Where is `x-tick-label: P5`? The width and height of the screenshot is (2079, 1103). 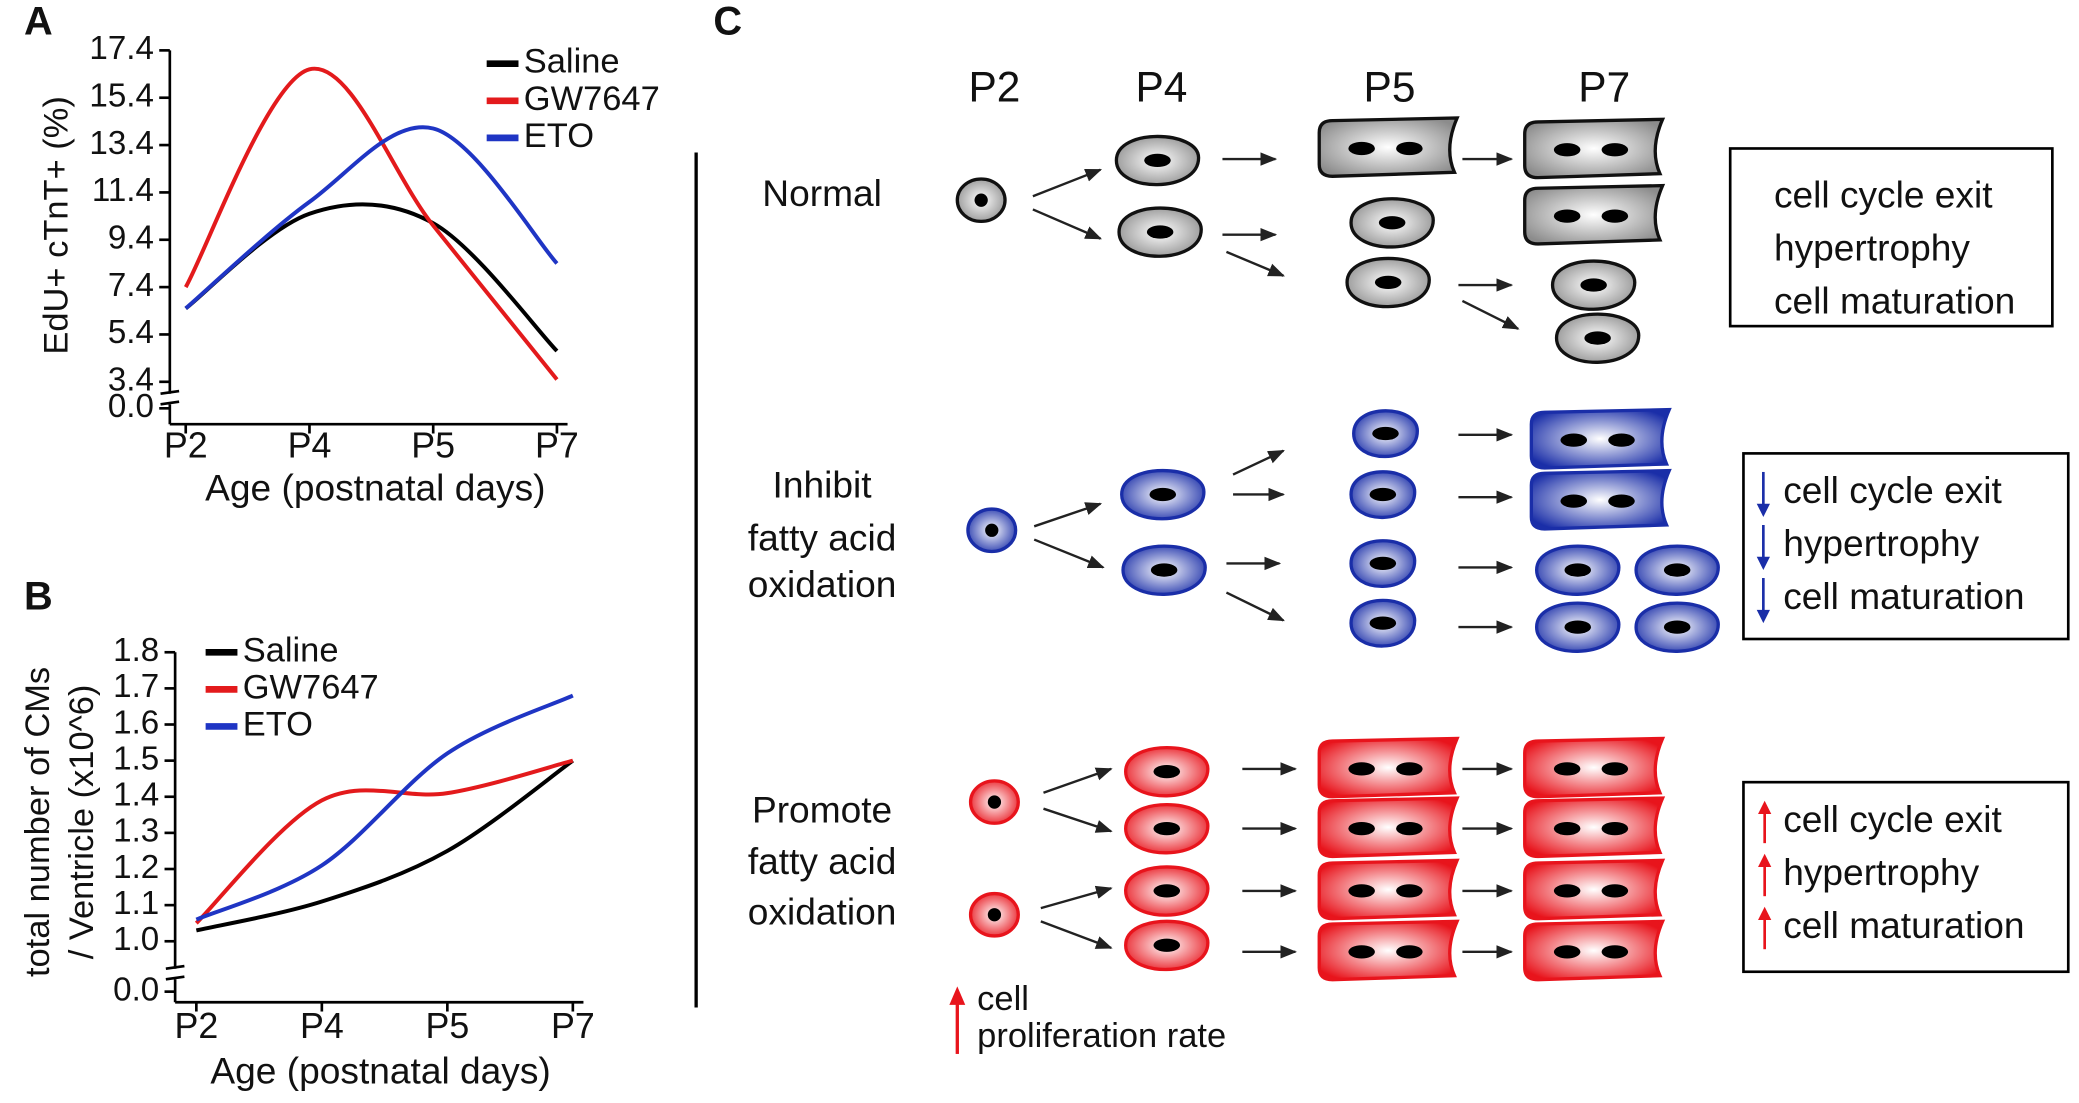
x-tick-label: P5 is located at coordinates (433, 446).